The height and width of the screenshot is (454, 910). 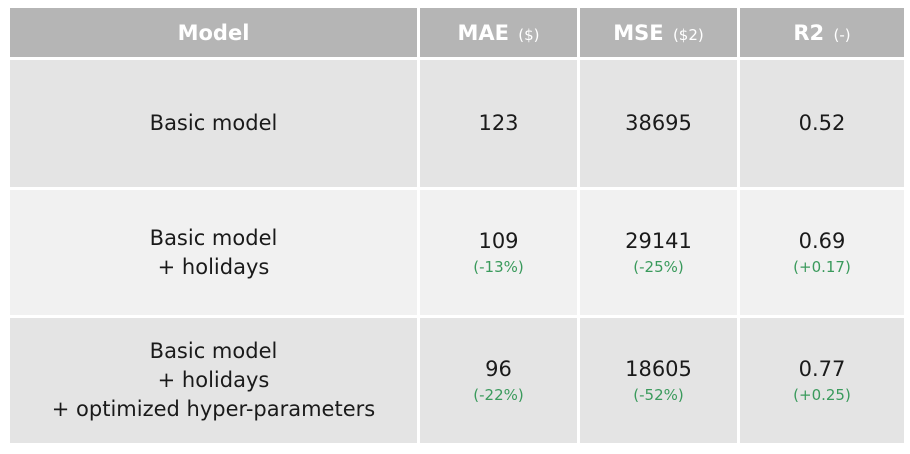 I want to click on mse-cell: 38695, so click(x=660, y=125).